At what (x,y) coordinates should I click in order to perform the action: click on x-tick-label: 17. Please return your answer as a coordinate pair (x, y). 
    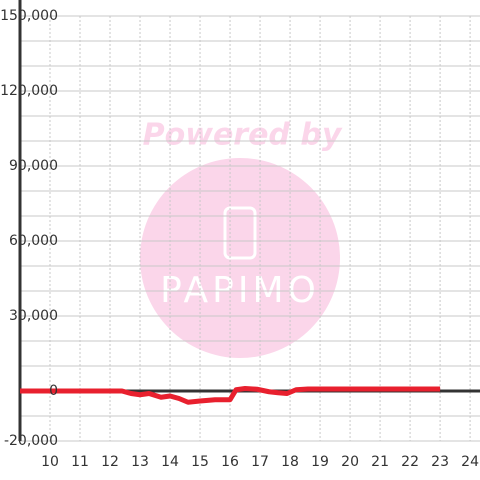
    Looking at the image, I should click on (260, 462).